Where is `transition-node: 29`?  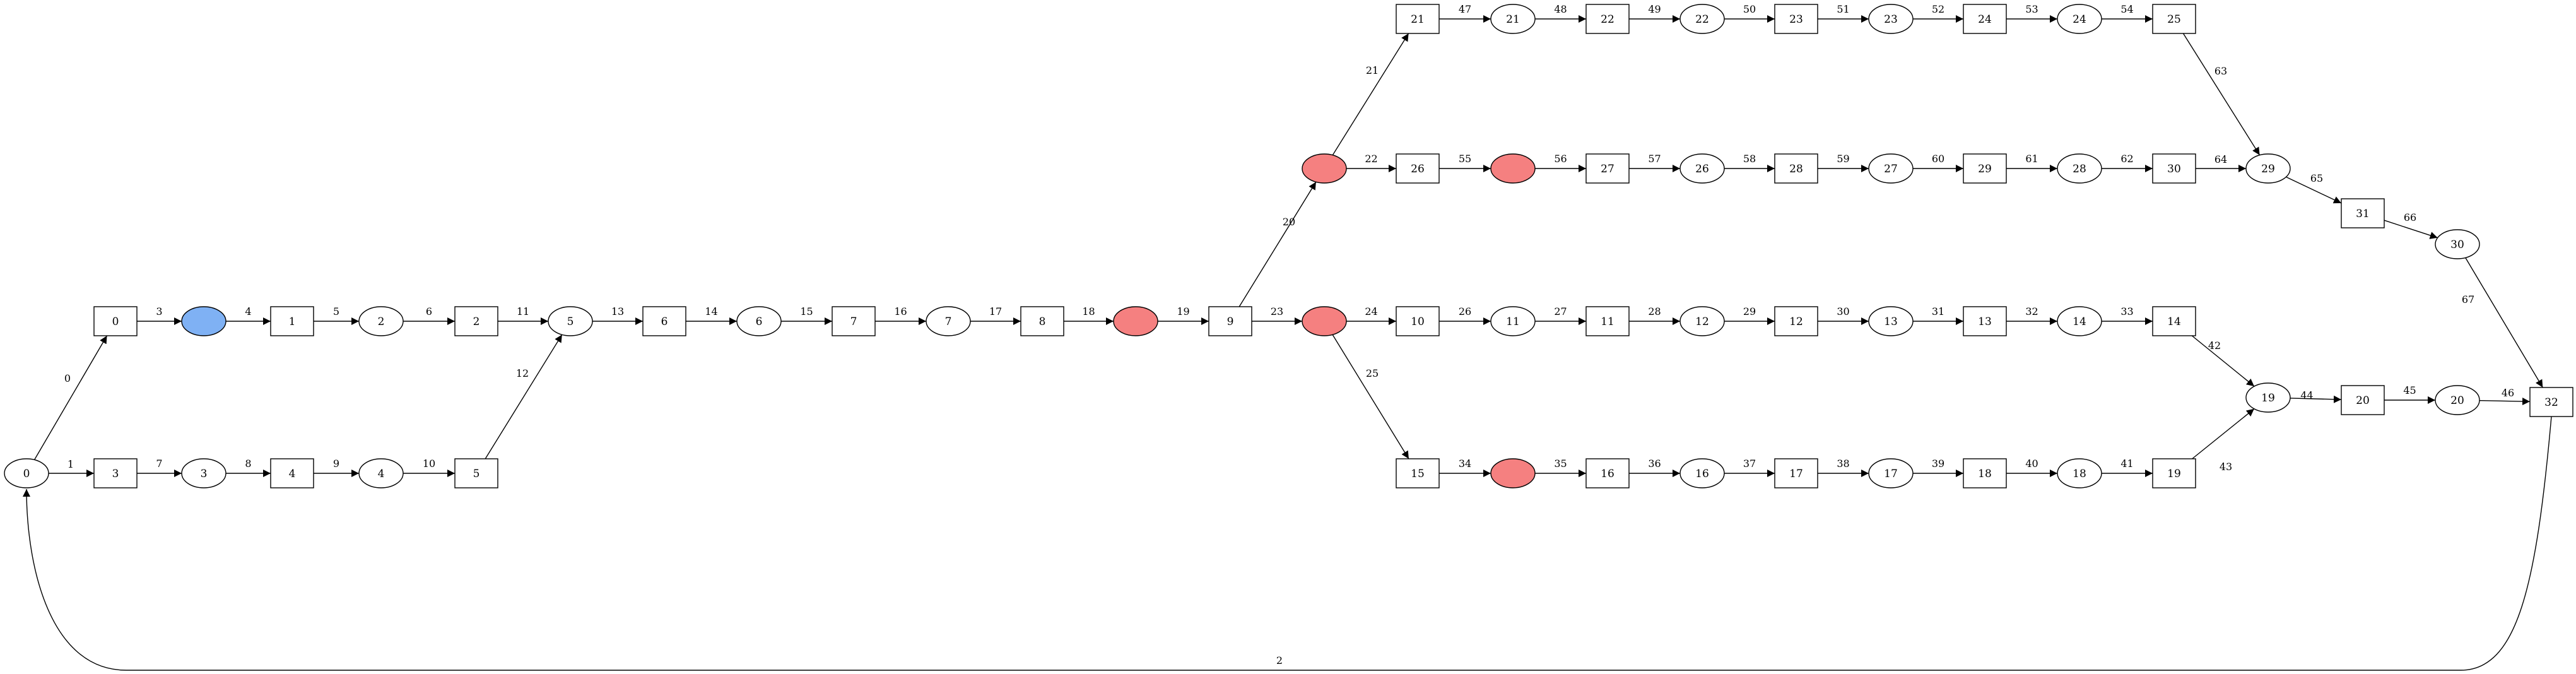
transition-node: 29 is located at coordinates (1985, 168).